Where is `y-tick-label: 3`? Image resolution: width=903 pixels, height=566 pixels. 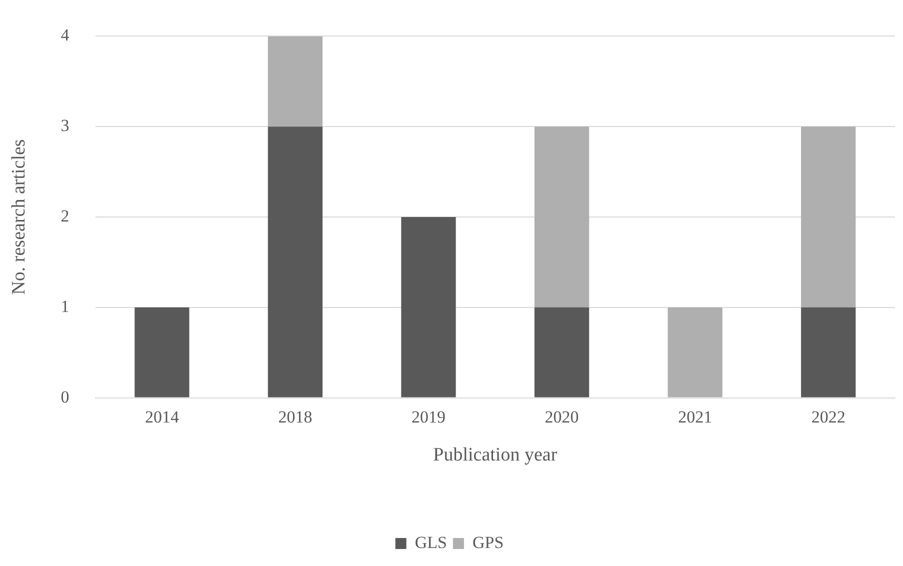 y-tick-label: 3 is located at coordinates (65, 126).